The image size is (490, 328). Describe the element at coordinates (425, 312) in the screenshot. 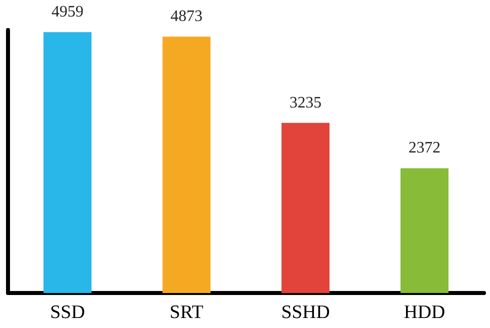

I see `x-tick-label: HDD` at that location.